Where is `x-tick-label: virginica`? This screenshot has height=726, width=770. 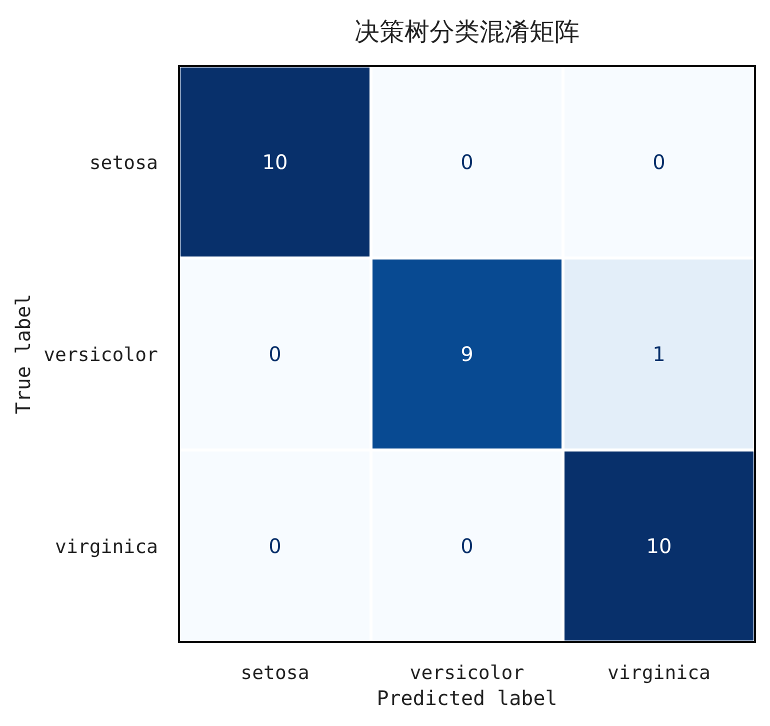
x-tick-label: virginica is located at coordinates (659, 673).